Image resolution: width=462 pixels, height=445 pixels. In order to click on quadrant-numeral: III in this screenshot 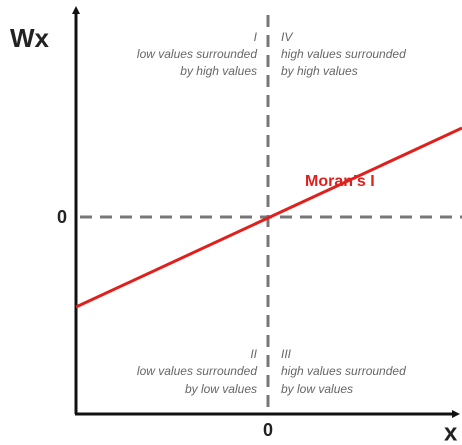, I will do `click(286, 354)`.